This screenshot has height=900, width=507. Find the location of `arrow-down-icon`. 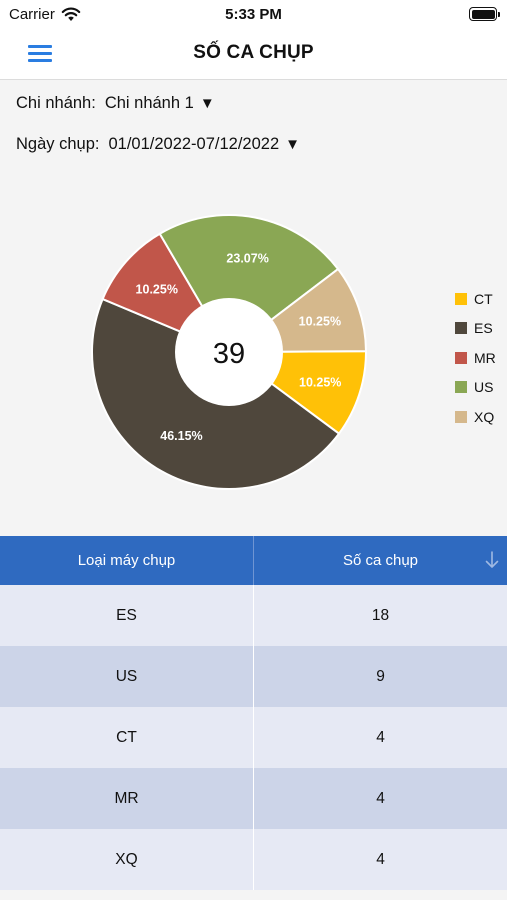

arrow-down-icon is located at coordinates (492, 560).